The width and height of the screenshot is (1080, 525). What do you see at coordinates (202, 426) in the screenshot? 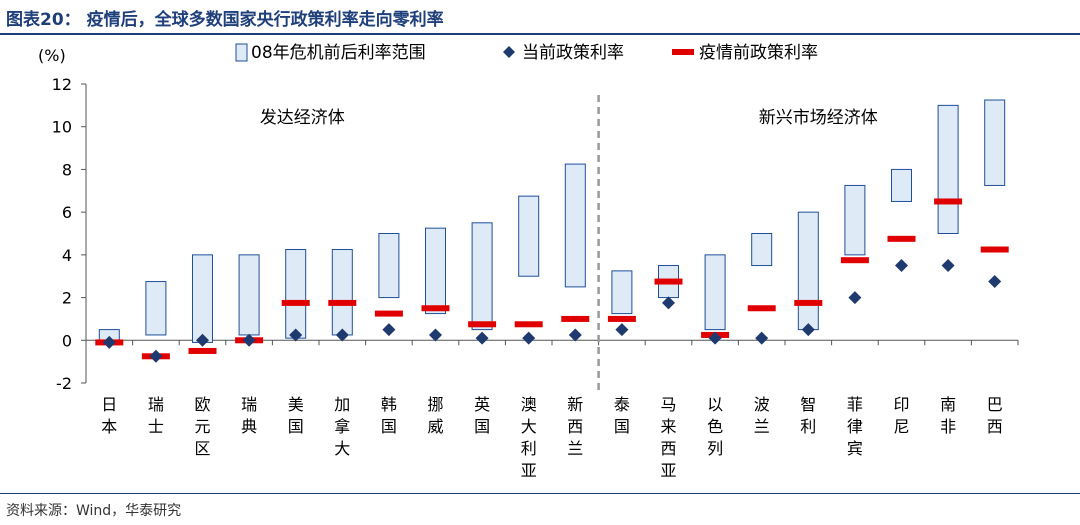
I see `category-label-char: 元` at bounding box center [202, 426].